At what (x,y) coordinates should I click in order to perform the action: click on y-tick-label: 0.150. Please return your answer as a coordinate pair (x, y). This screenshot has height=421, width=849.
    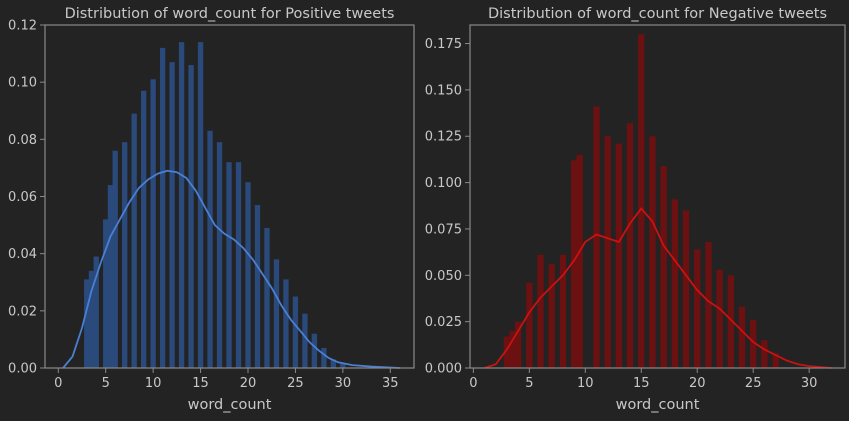
    Looking at the image, I should click on (443, 90).